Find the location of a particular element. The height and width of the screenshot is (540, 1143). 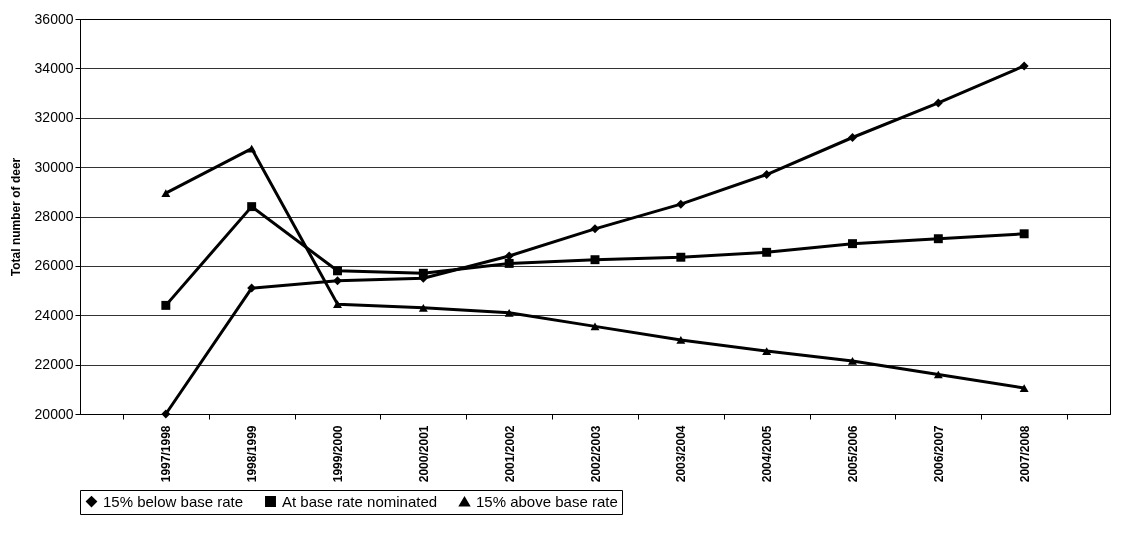

x-tick-label: 2002/2003 is located at coordinates (595, 454).